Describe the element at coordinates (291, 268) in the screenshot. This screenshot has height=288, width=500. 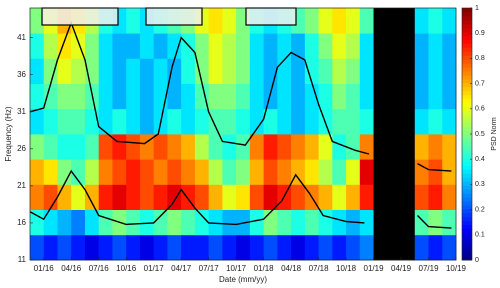
I see `x-tick-label: 04/18` at that location.